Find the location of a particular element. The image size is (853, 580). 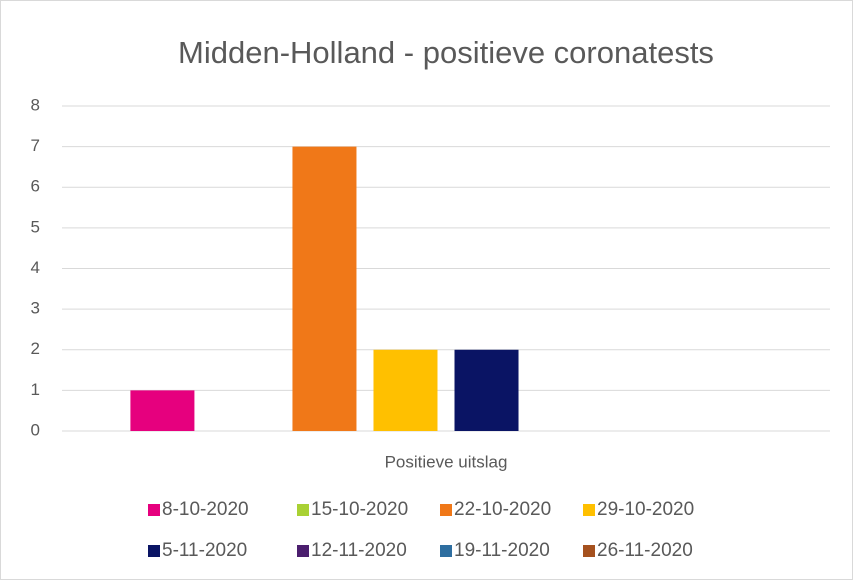

chart-title: Midden-Holland - positieve coronatests is located at coordinates (446, 52).